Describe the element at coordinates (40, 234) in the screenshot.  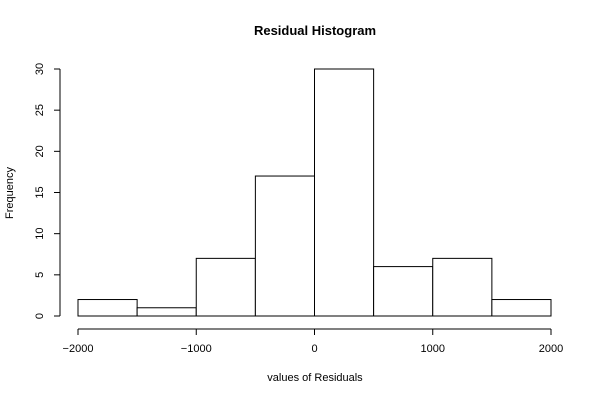
I see `y-tick-label-3: 10` at that location.